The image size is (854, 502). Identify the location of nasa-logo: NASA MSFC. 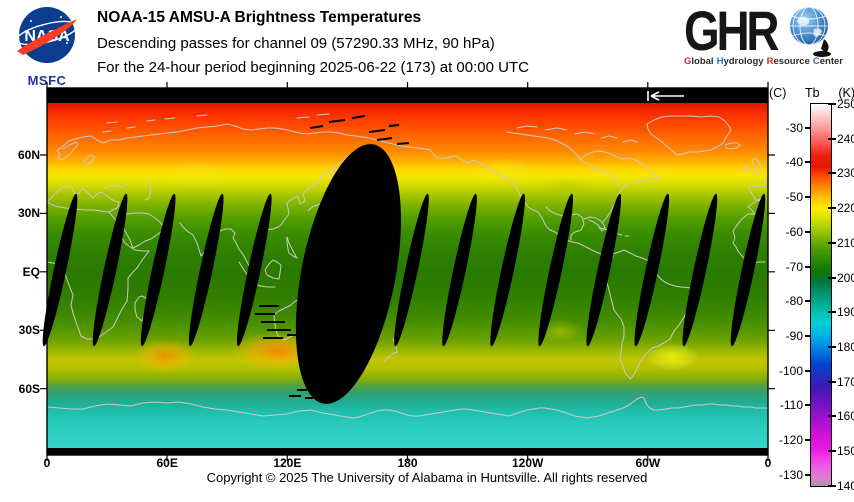
(47, 46).